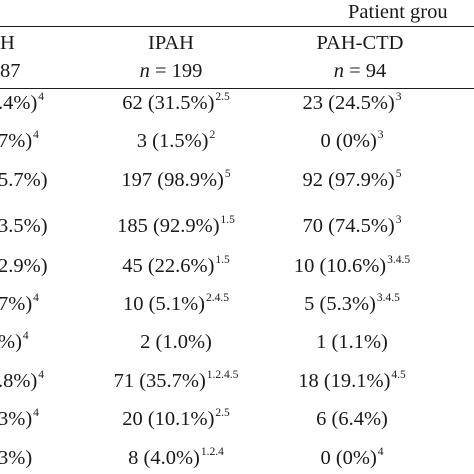 This screenshot has width=474, height=474. Describe the element at coordinates (24, 180) in the screenshot. I see `table-cell: 5.7%)` at that location.